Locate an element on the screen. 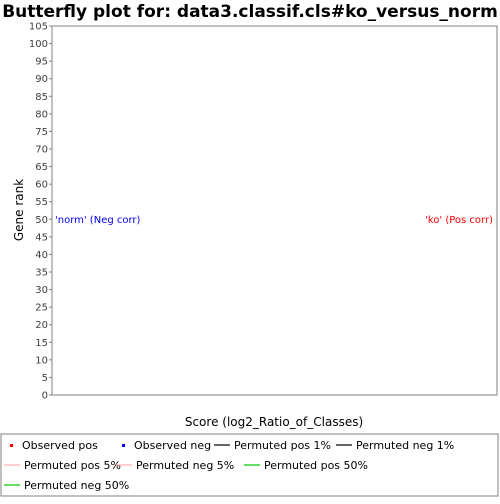 The height and width of the screenshot is (504, 500). legend-label: Observed neg is located at coordinates (172, 445).